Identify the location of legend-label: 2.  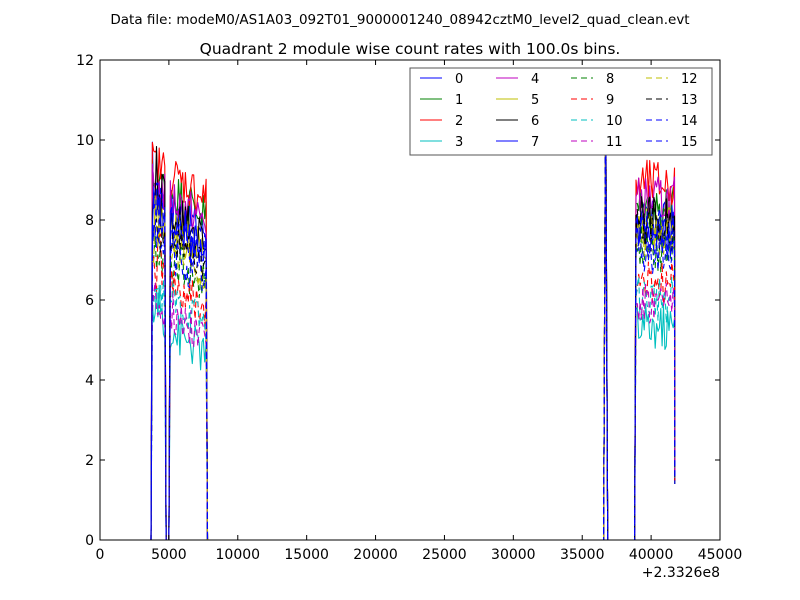
(459, 121).